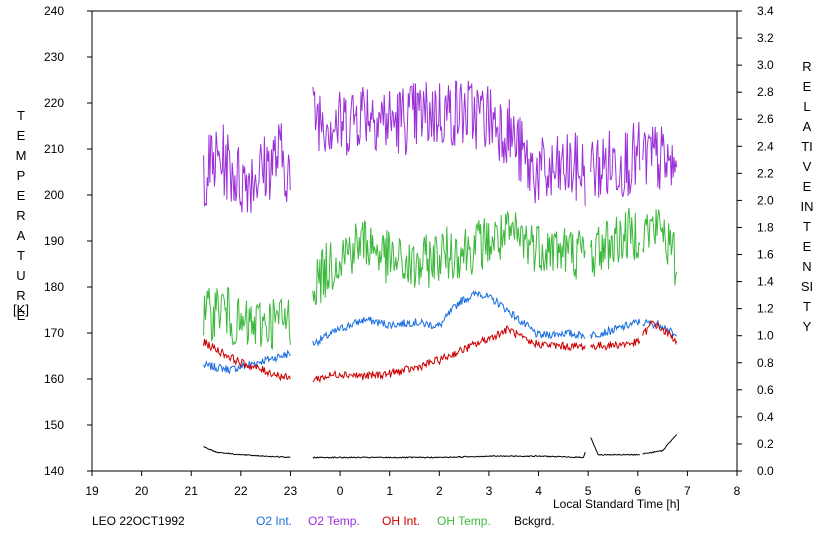 The height and width of the screenshot is (535, 828). What do you see at coordinates (340, 491) in the screenshot?
I see `x-tick-label: 0` at bounding box center [340, 491].